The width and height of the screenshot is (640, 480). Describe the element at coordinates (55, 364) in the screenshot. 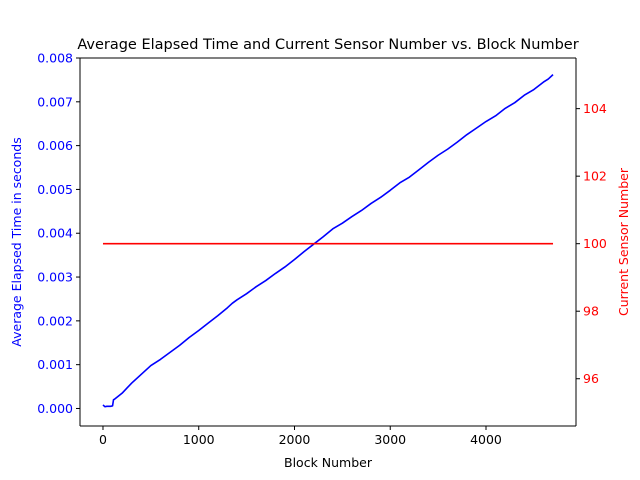

I see `left-tick-label: 0.001` at that location.